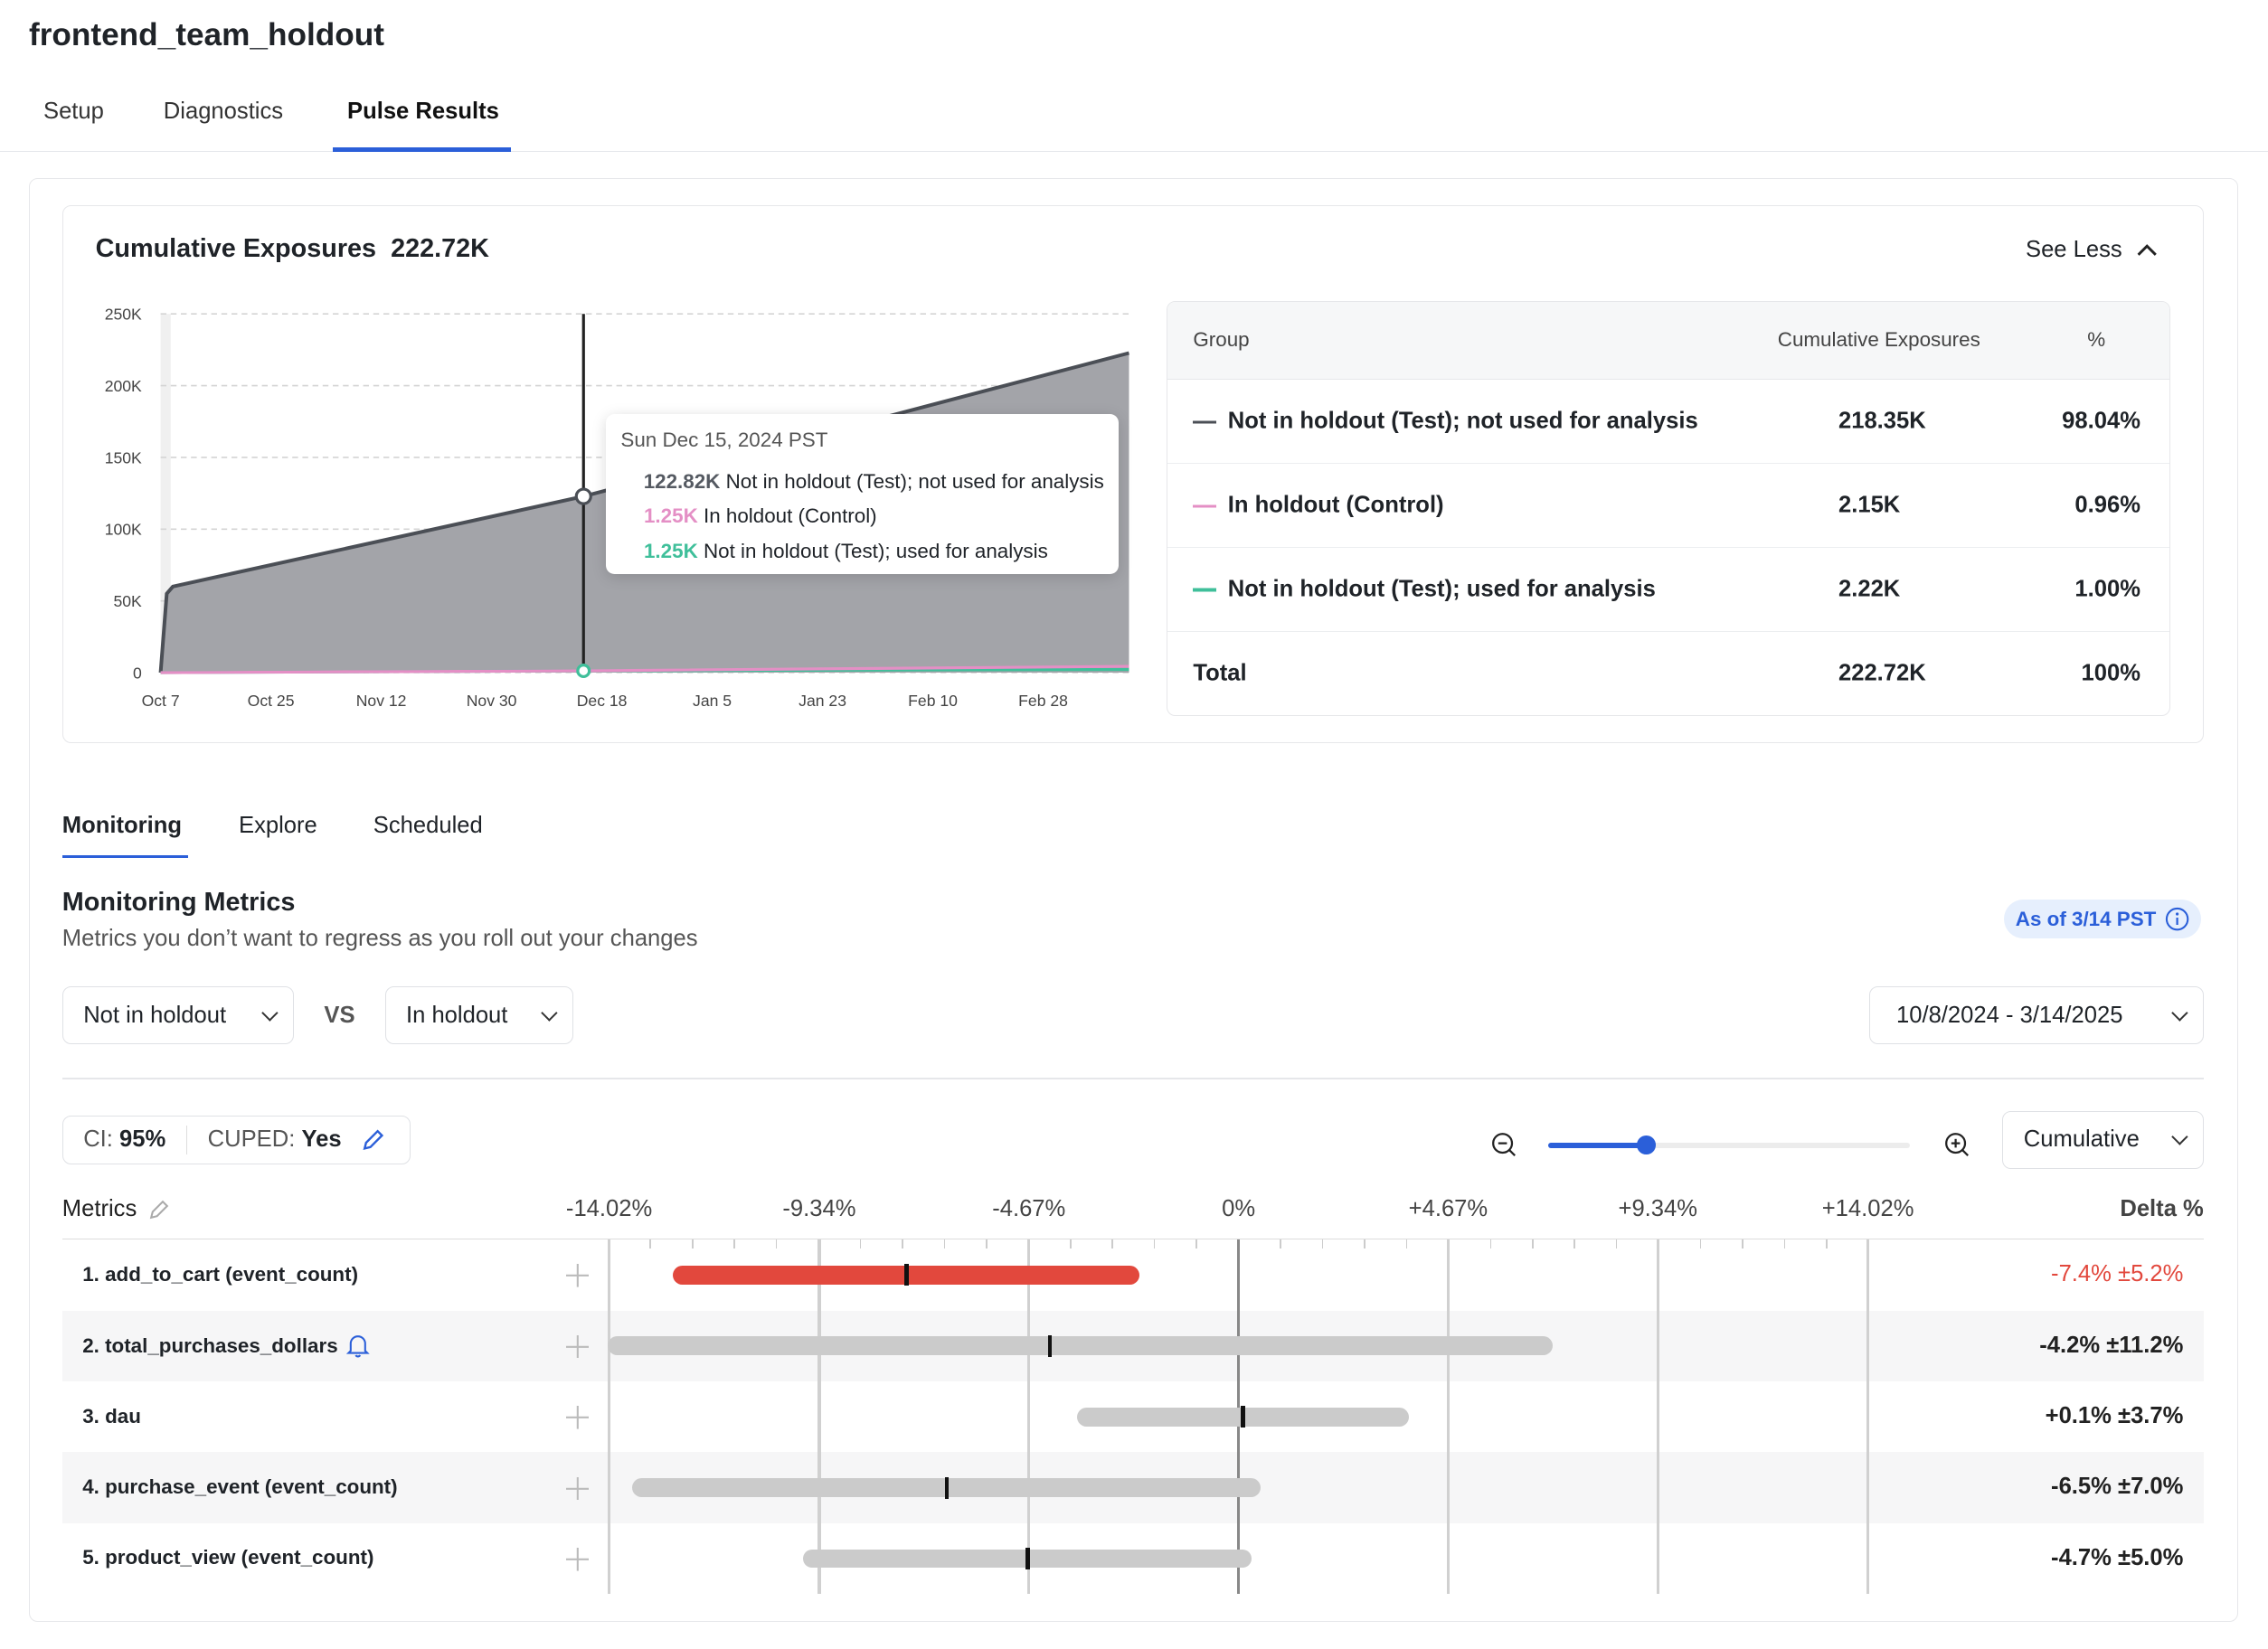 The image size is (2268, 1649). I want to click on y-tick-label: 50K, so click(127, 601).